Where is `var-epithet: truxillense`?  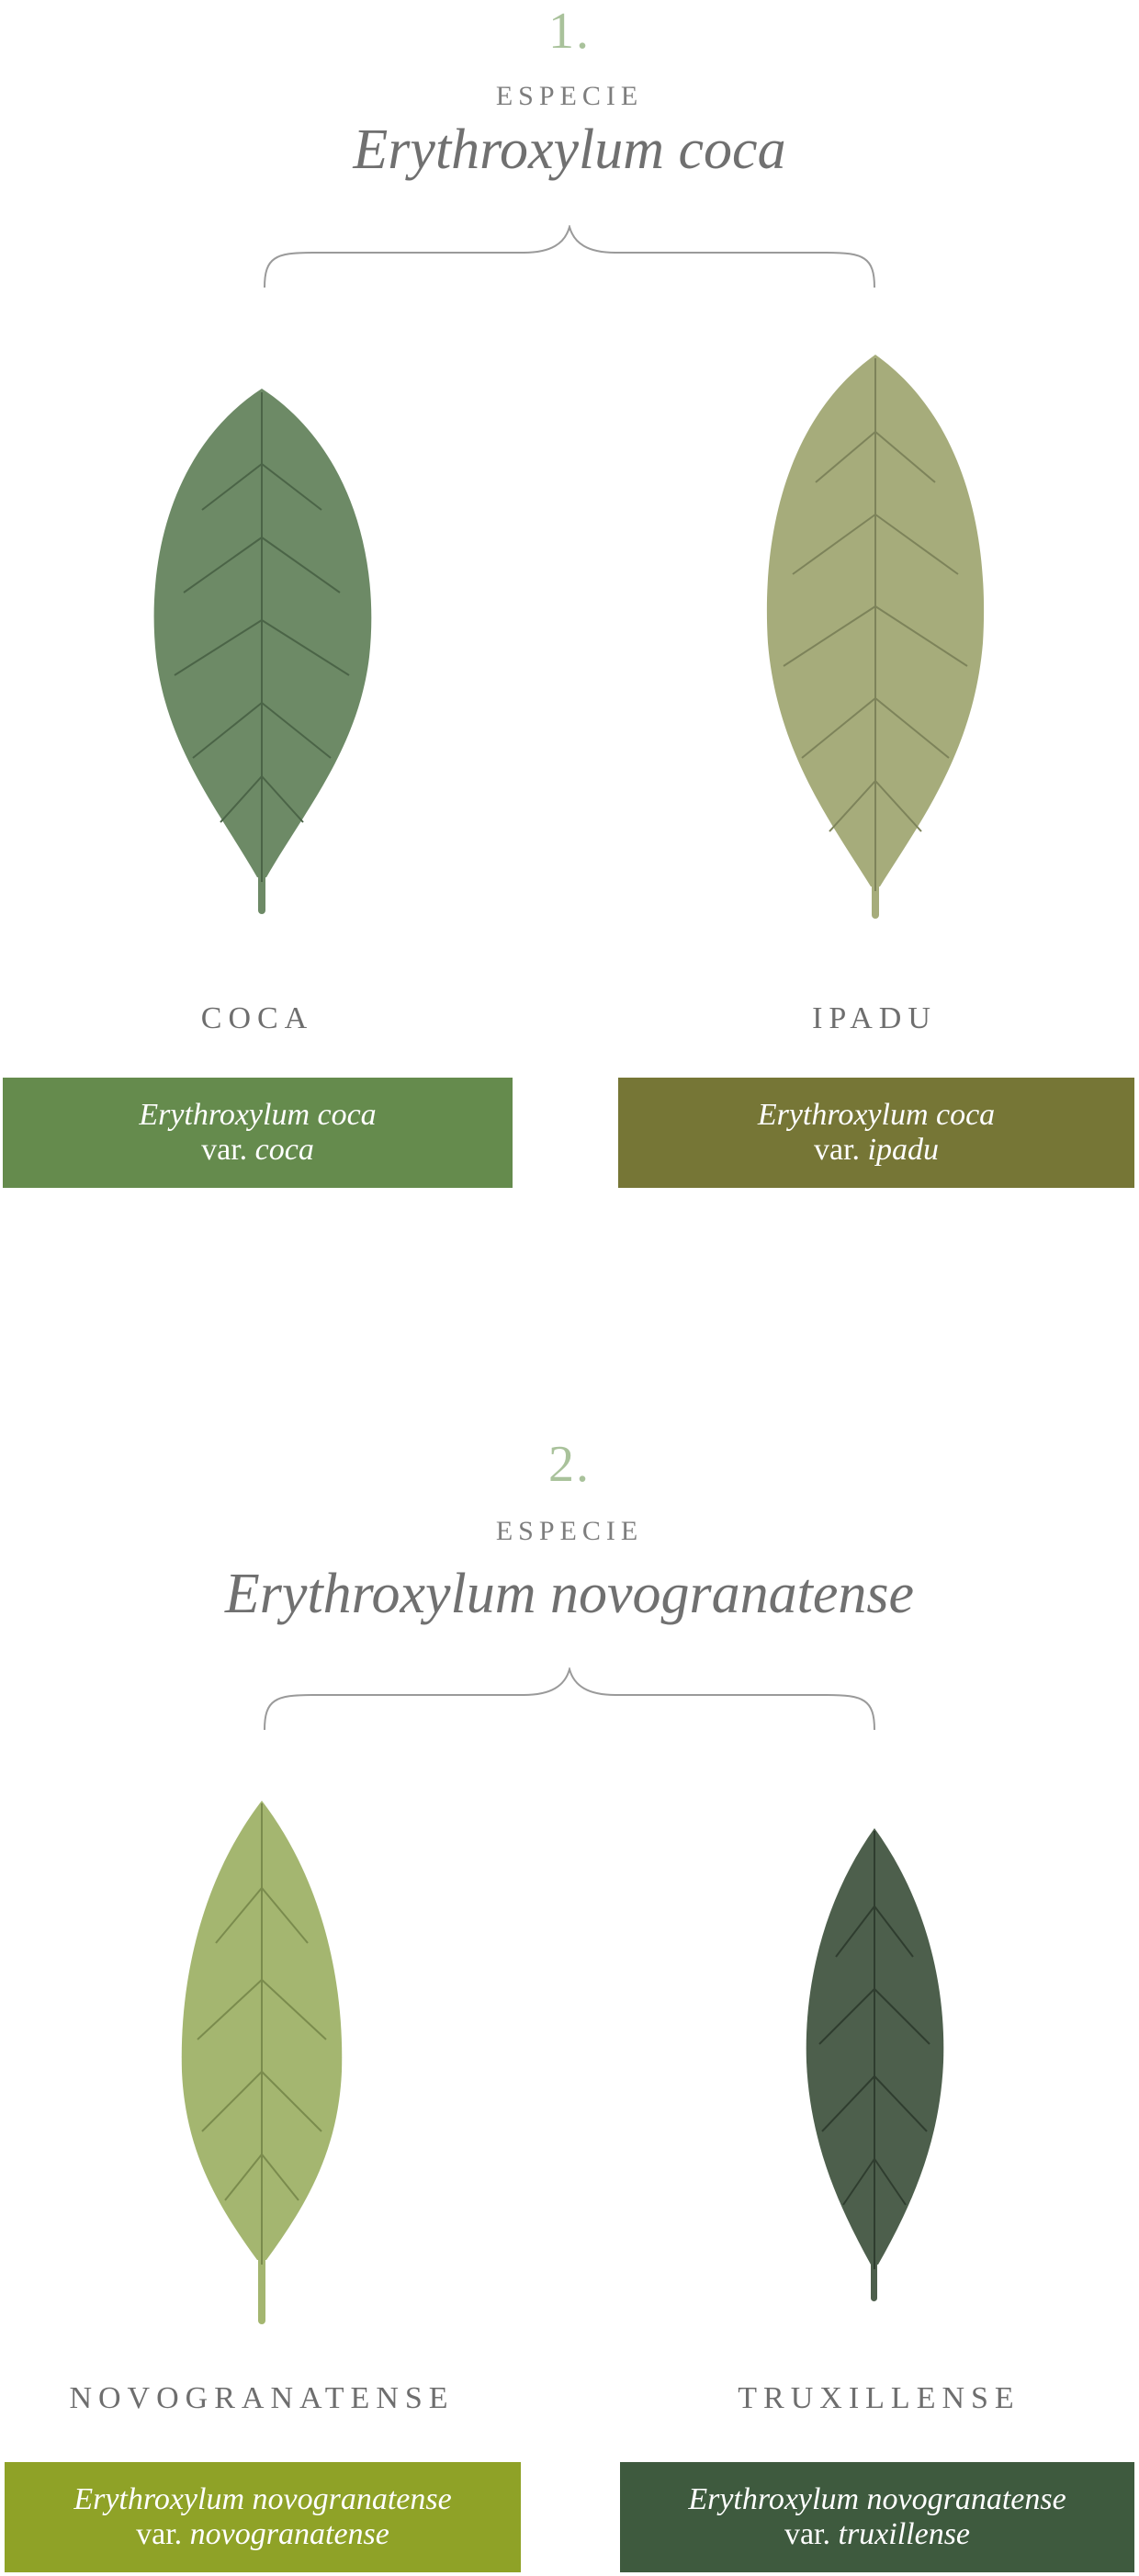 var-epithet: truxillense is located at coordinates (905, 2534).